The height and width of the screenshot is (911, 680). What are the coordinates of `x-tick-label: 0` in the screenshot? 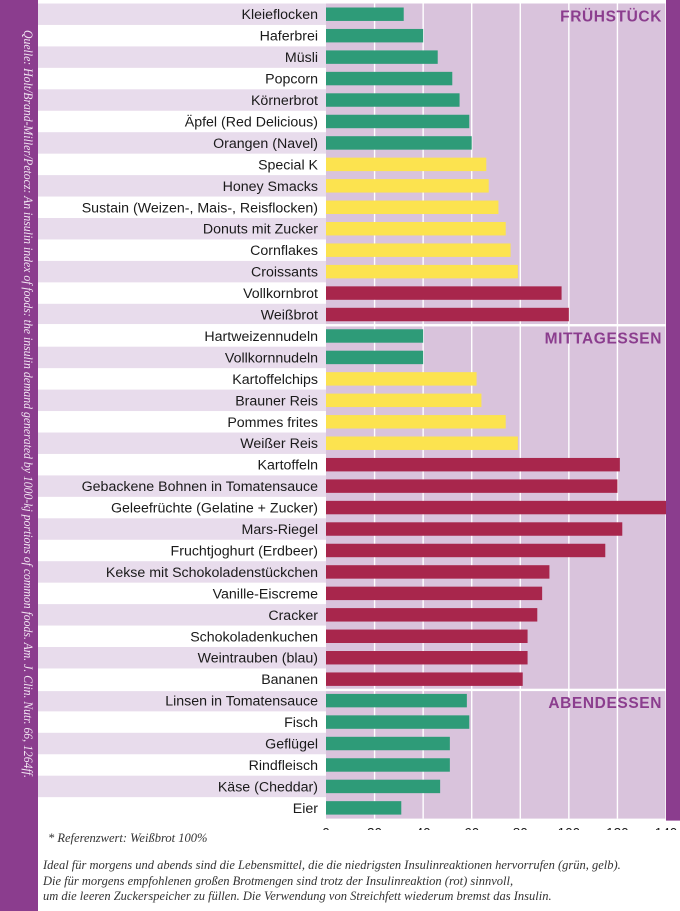 It's located at (326, 828).